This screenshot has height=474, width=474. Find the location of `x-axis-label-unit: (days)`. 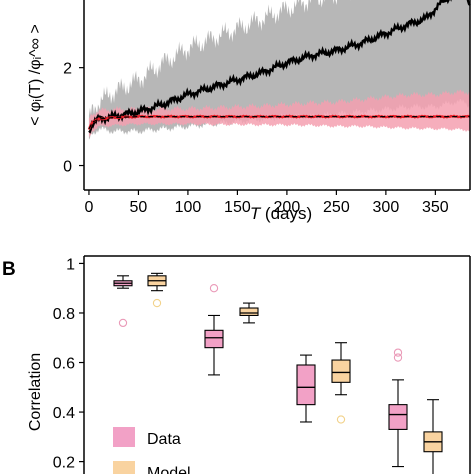

x-axis-label-unit: (days) is located at coordinates (286, 213).